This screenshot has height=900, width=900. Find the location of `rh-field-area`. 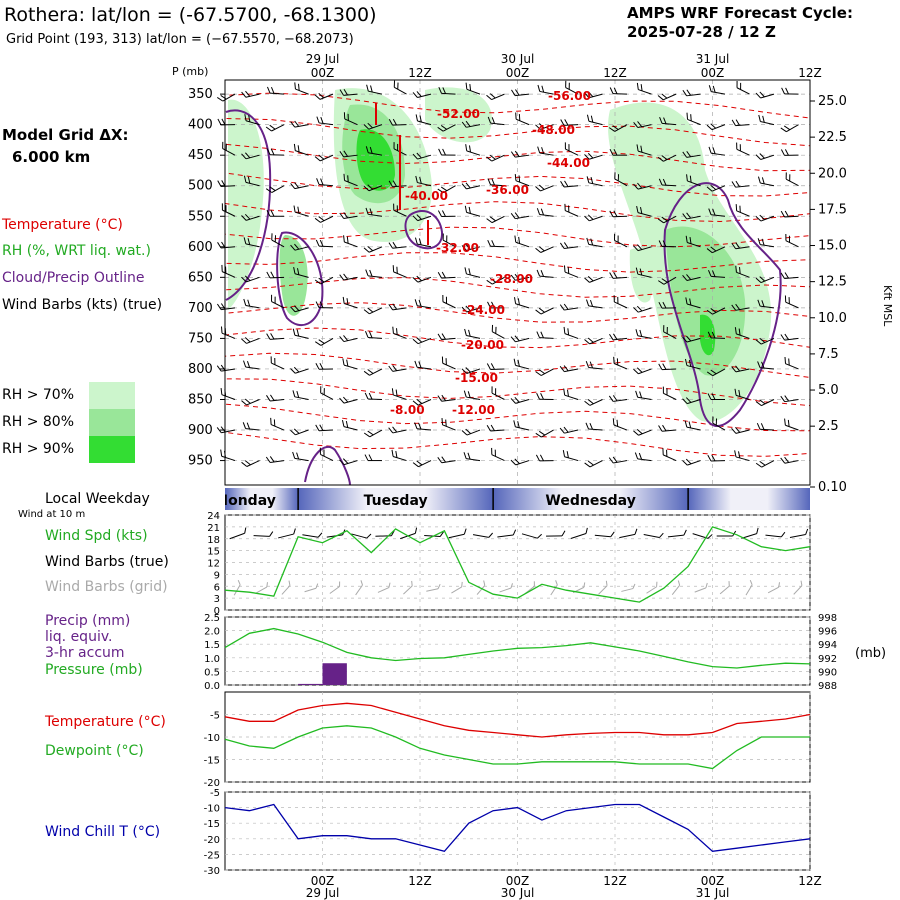

rh-field-area is located at coordinates (708, 335).